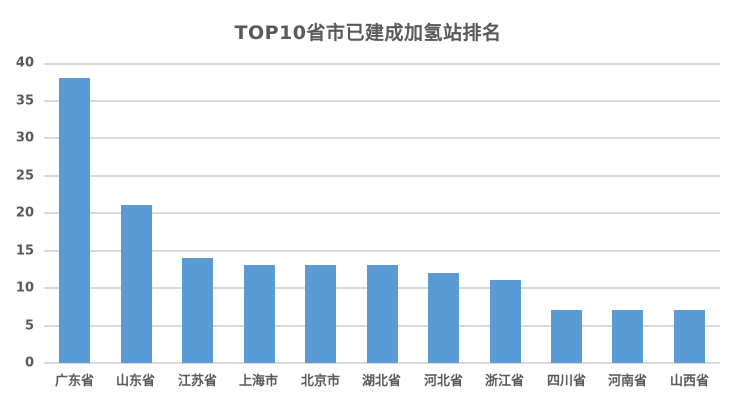 This screenshot has width=736, height=411. What do you see at coordinates (443, 318) in the screenshot?
I see `bar-河北省` at bounding box center [443, 318].